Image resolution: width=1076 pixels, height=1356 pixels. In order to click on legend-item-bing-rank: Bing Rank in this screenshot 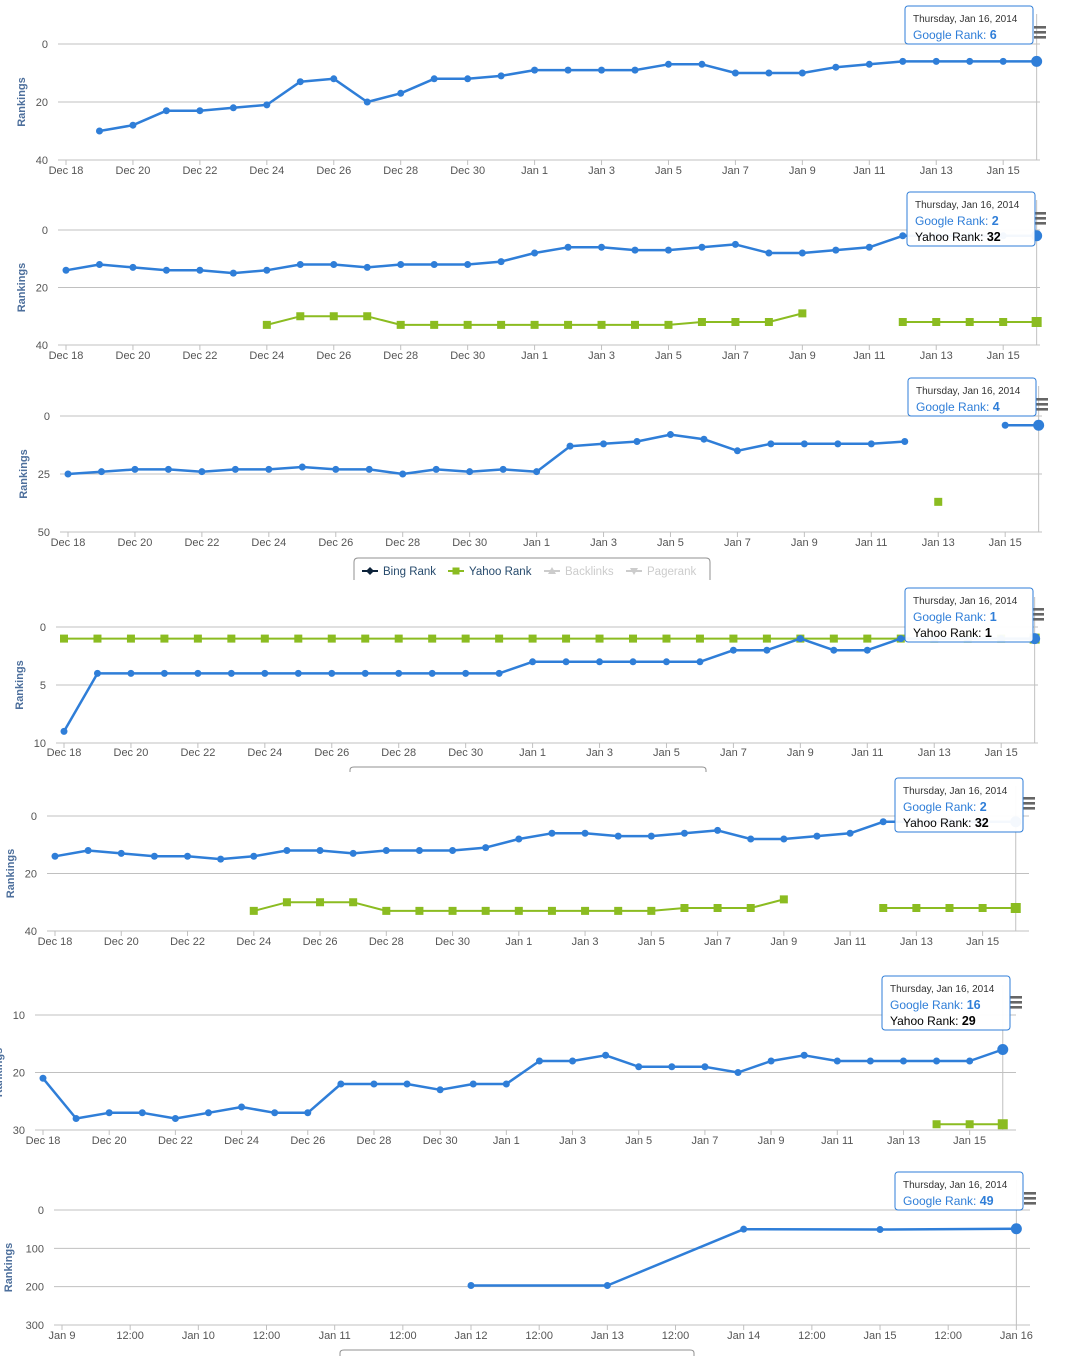, I will do `click(399, 572)`.